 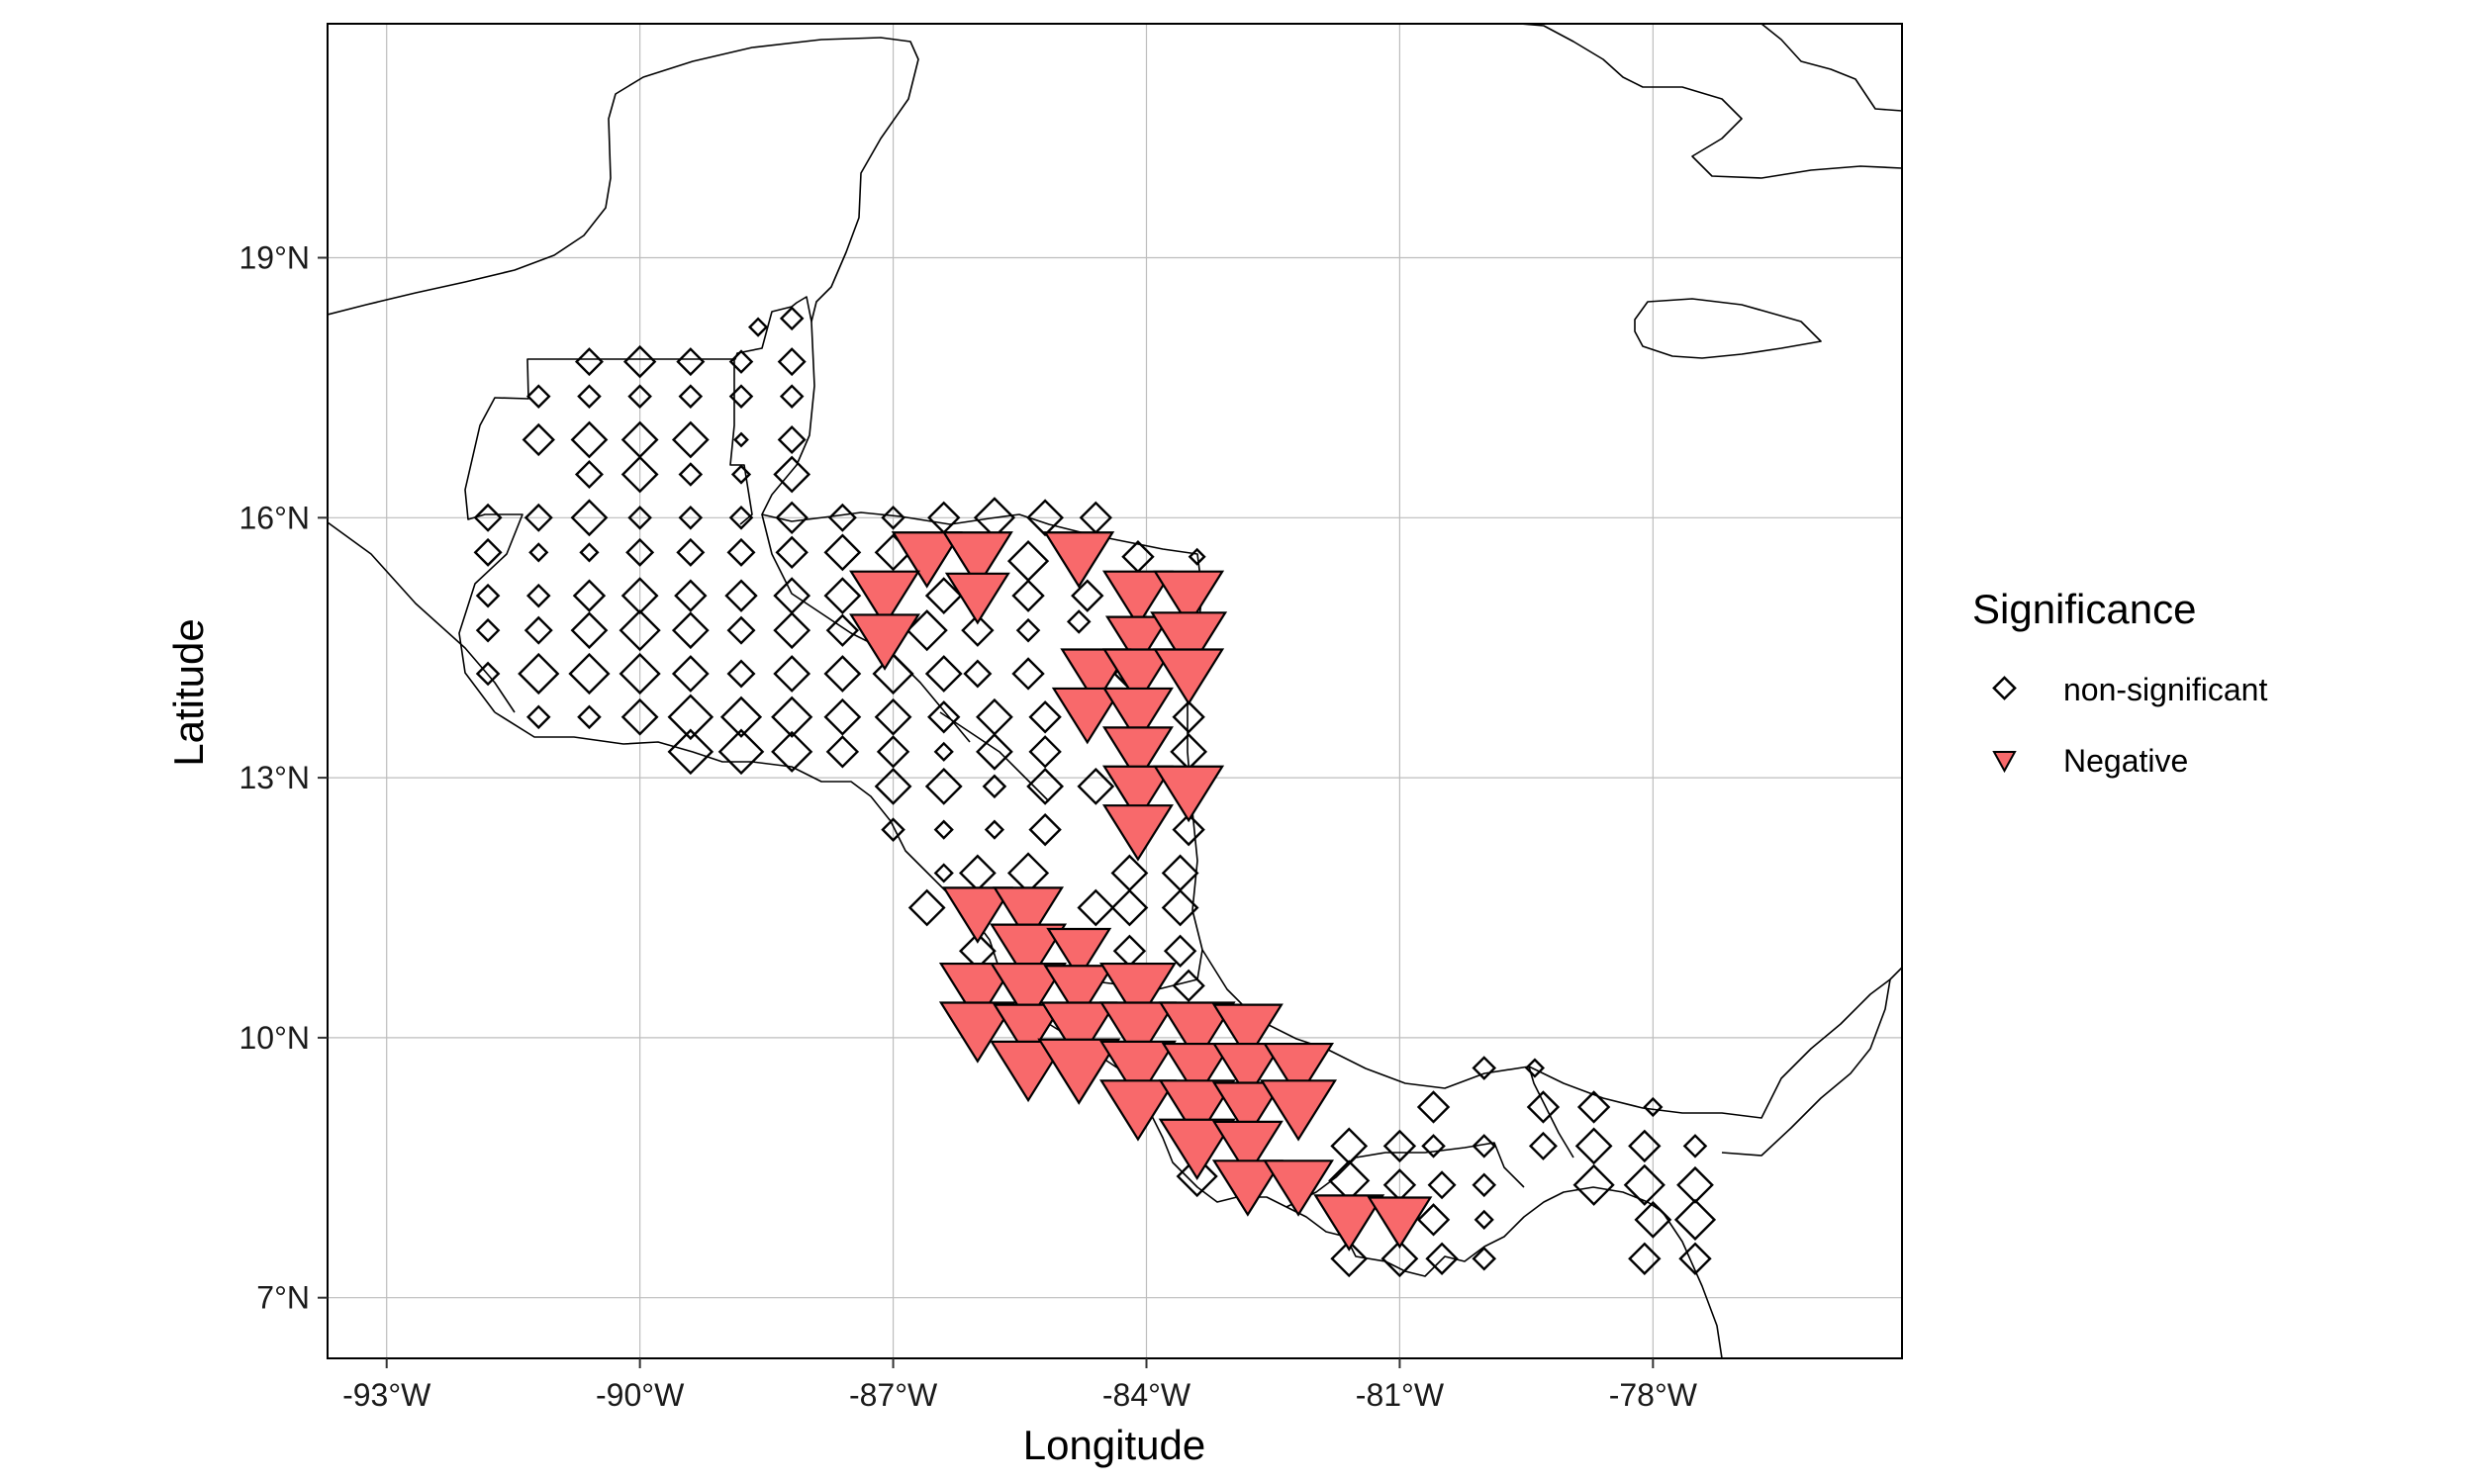 I want to click on x-tick-label: -93°W, so click(x=387, y=1395).